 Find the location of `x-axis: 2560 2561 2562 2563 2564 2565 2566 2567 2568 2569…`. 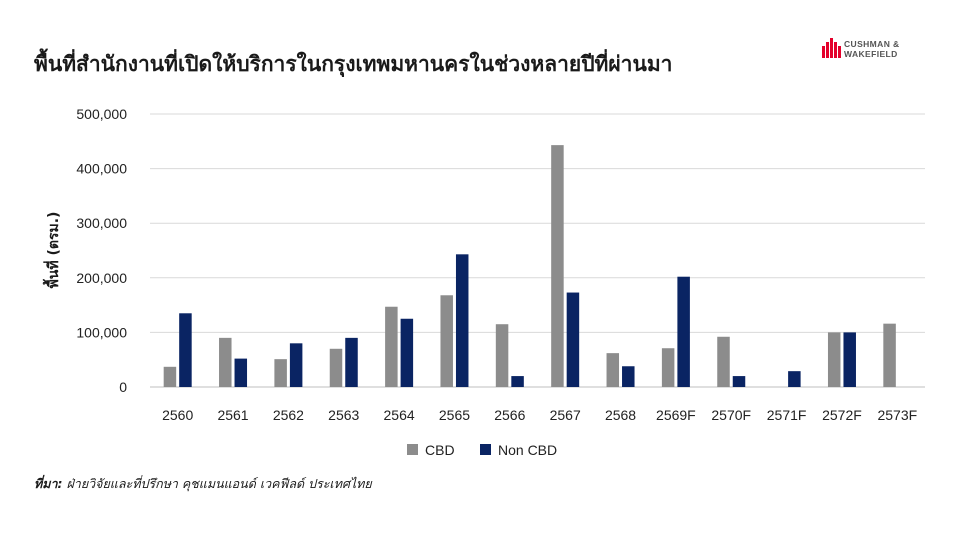

x-axis: 2560 2561 2562 2563 2564 2565 2566 2567 2568 2569… is located at coordinates (539, 415).